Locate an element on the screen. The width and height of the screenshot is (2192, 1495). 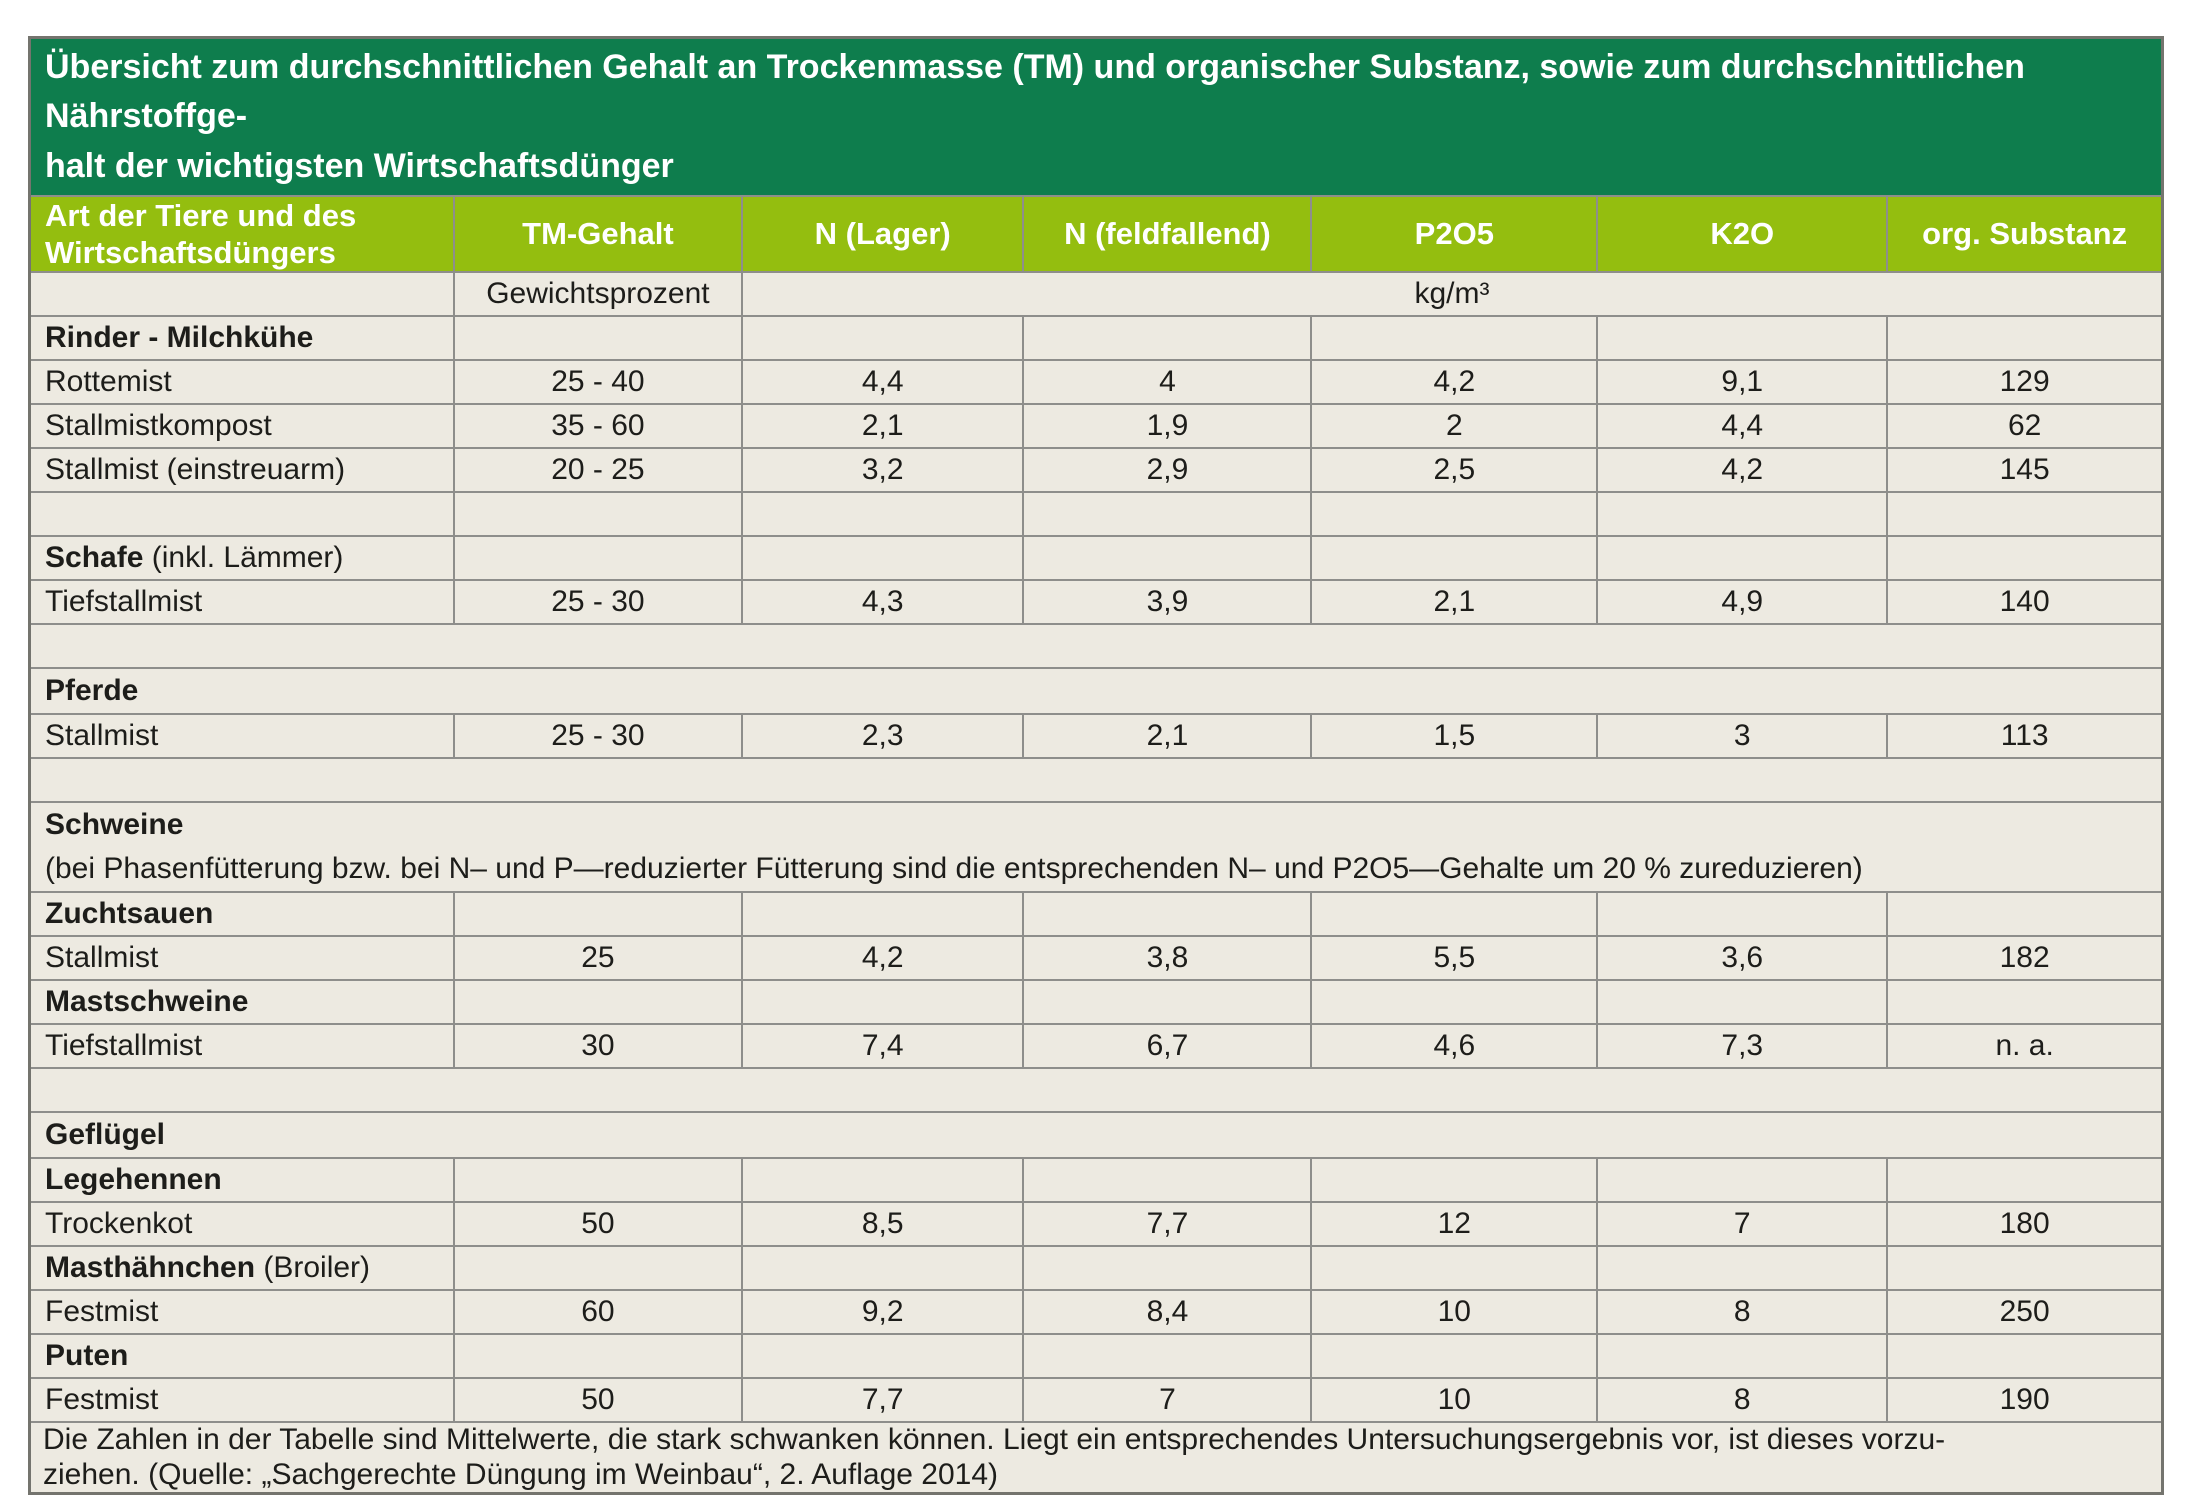
column-header-animal-type: Art der Tiere und des Wirtschaftsdüngers is located at coordinates (241, 234).